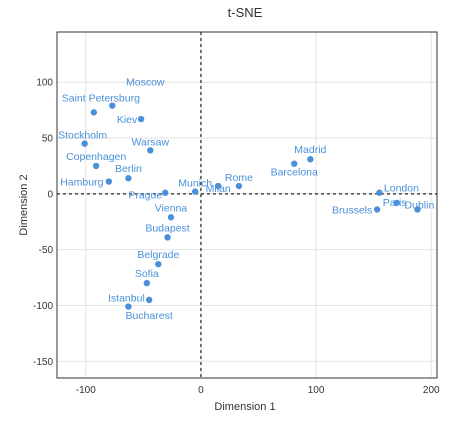 This screenshot has height=429, width=474. I want to click on point-label: Copenhagen, so click(96, 157).